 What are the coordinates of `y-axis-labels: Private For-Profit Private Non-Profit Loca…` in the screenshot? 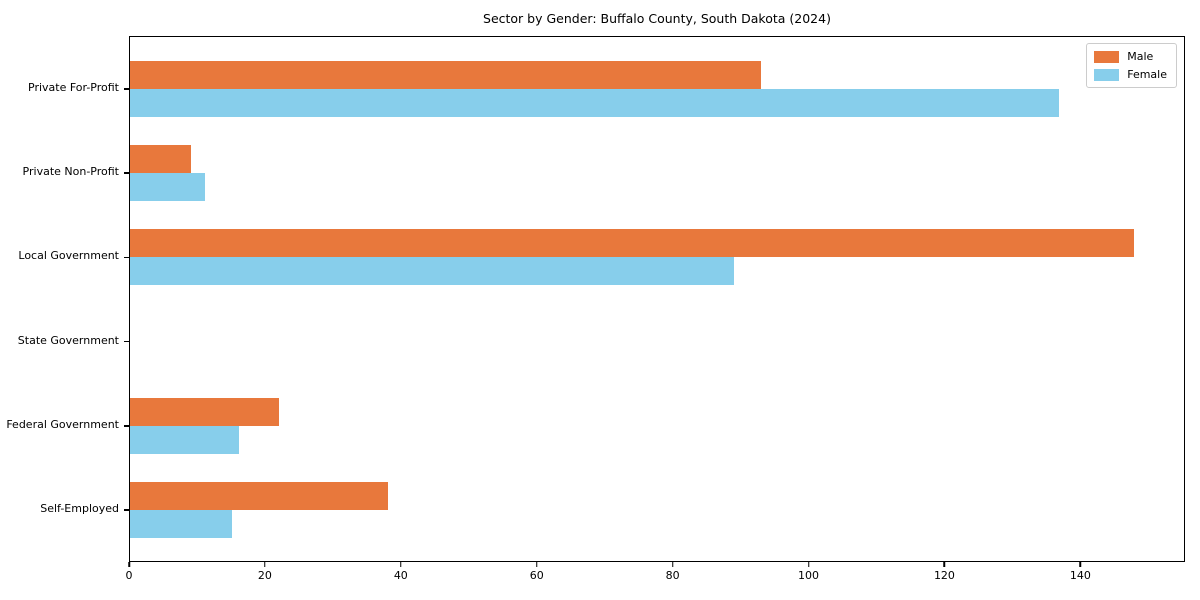 It's located at (64, 299).